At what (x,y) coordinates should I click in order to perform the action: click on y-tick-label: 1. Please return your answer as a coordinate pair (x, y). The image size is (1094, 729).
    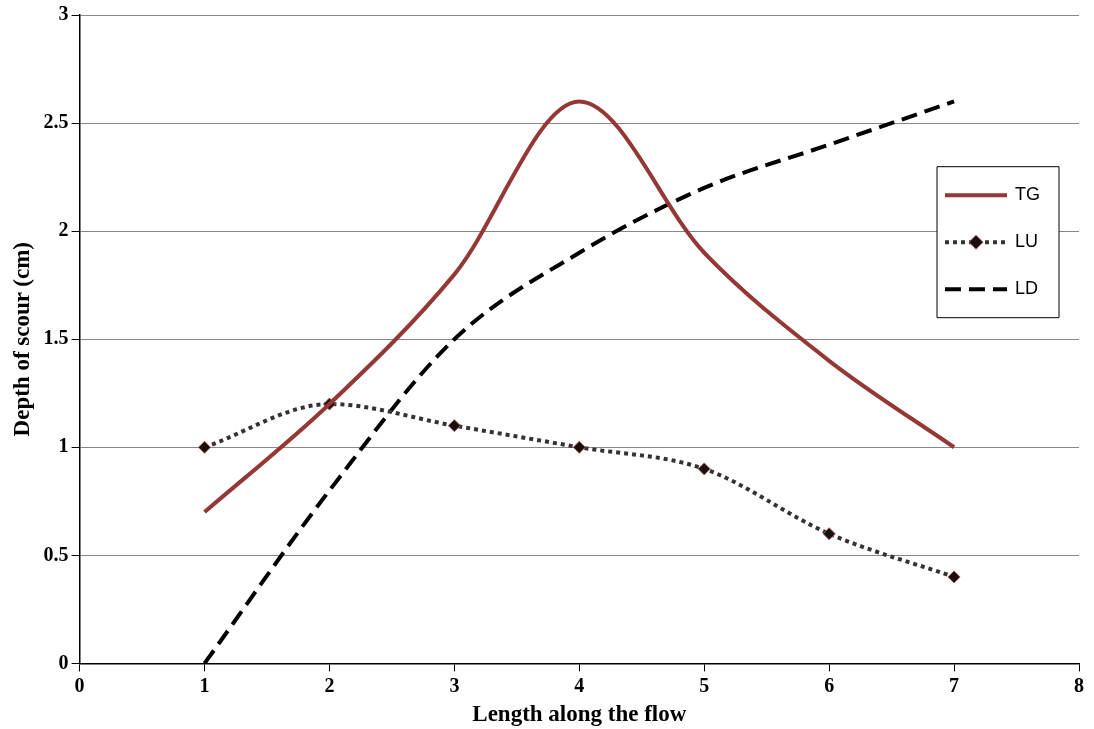
    Looking at the image, I should click on (63, 445).